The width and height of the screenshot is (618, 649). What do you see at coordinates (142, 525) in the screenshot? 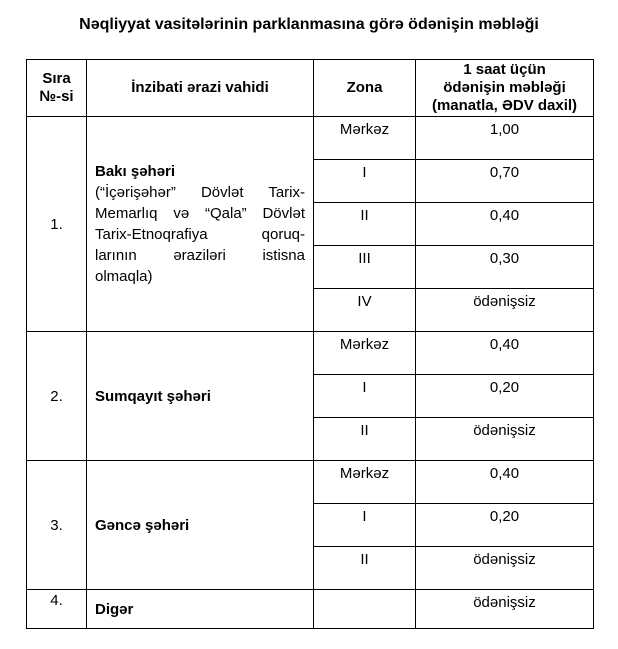
I see `unit-name: Gəncə şəhəri` at bounding box center [142, 525].